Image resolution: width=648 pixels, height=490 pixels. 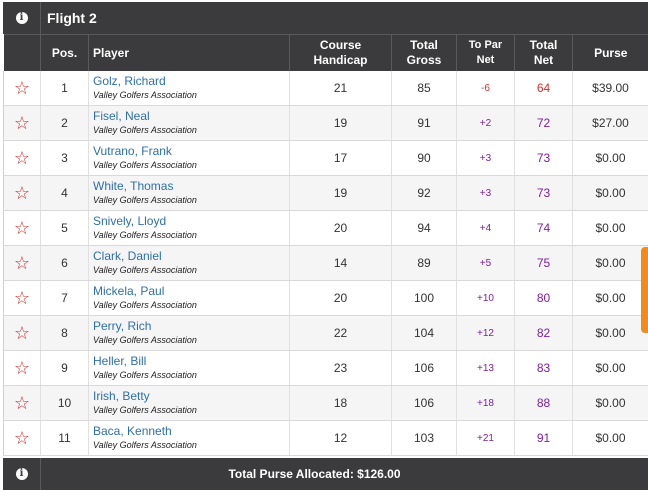 I want to click on topar-cell: +5, so click(x=486, y=263).